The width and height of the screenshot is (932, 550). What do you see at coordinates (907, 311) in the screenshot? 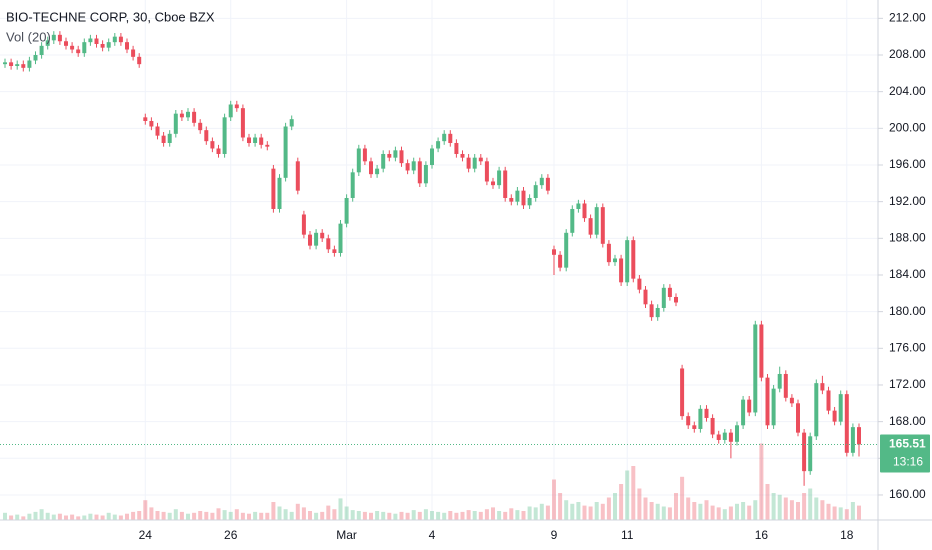
I see `y-tick-label: 180.00` at bounding box center [907, 311].